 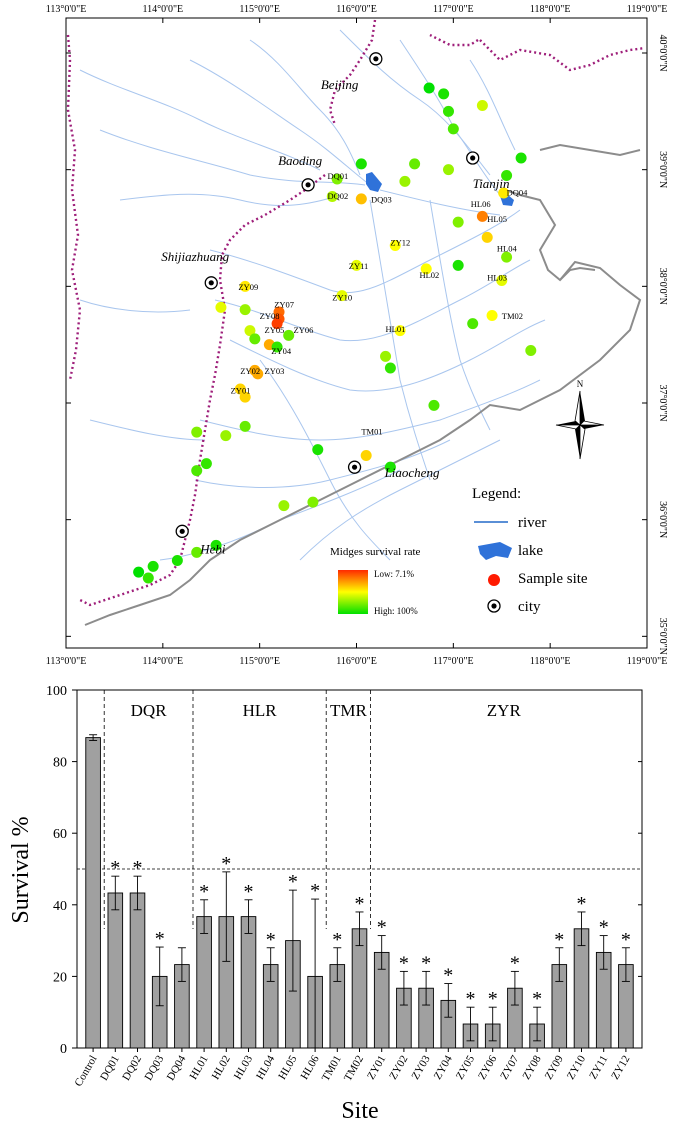 I want to click on border-line, so click(x=454, y=40).